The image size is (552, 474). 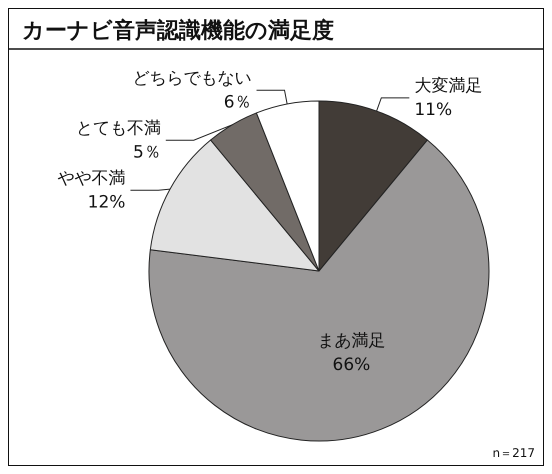 What do you see at coordinates (238, 102) in the screenshot?
I see `data-label: 6％` at bounding box center [238, 102].